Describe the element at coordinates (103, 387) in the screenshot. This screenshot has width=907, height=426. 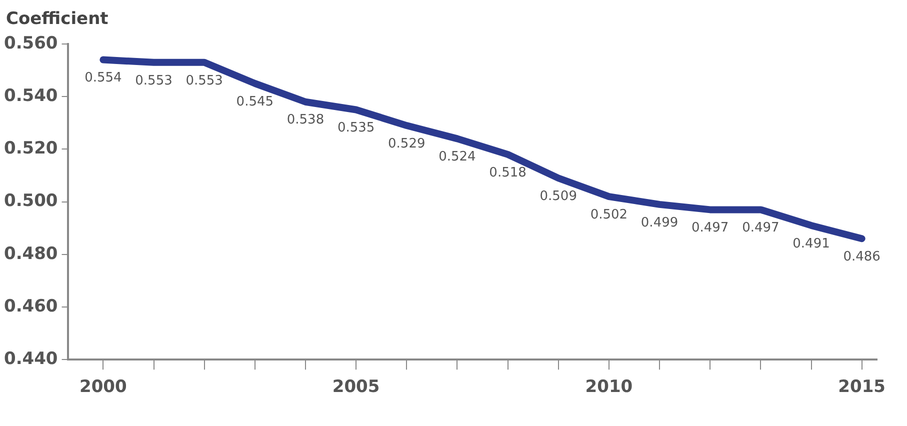
I see `x-tick-label: 2000` at that location.